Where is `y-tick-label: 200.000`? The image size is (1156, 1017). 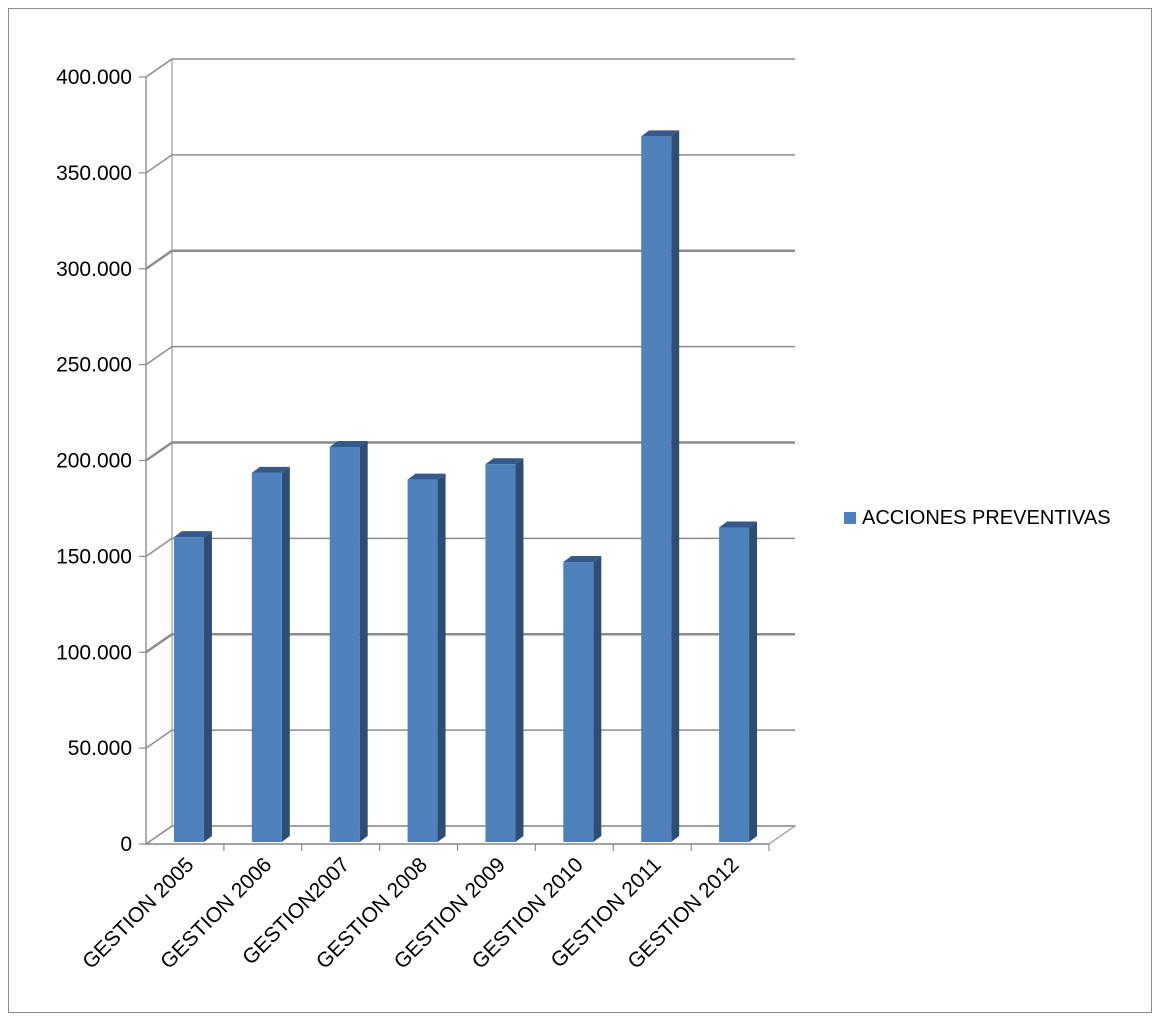
y-tick-label: 200.000 is located at coordinates (94, 461).